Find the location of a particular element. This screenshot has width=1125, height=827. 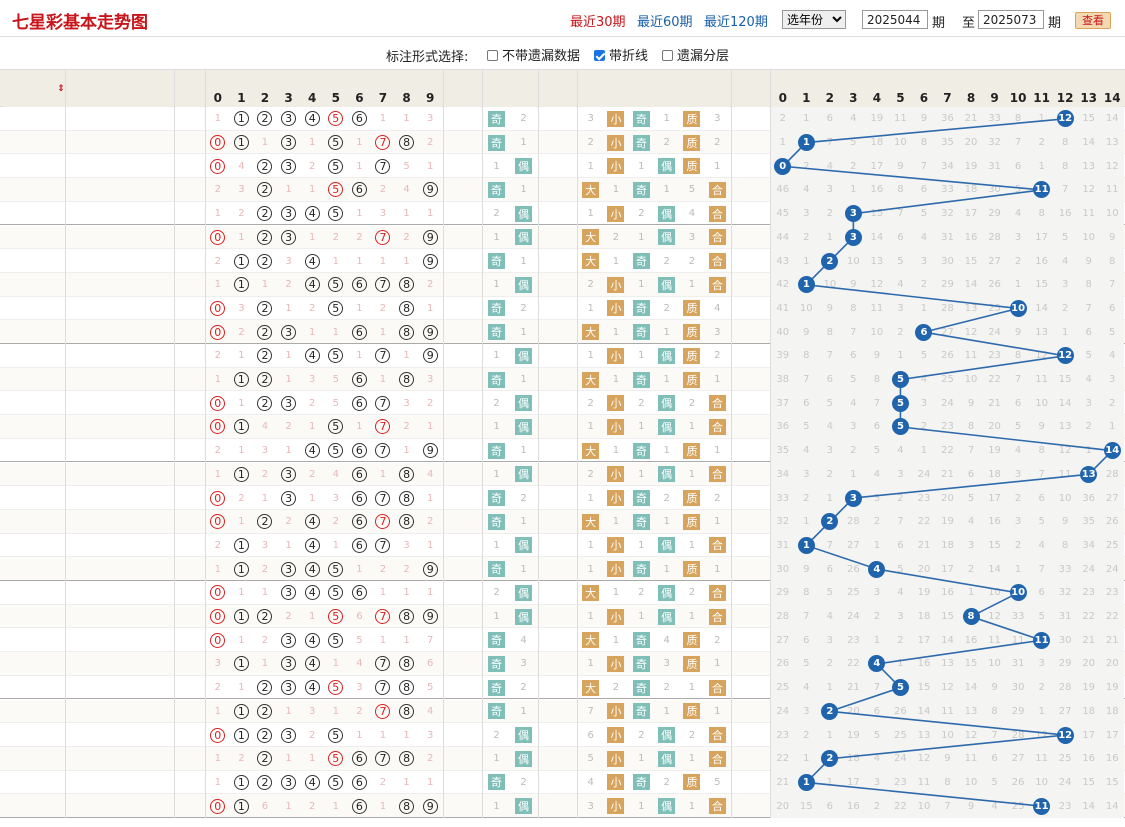

trend-cell: 26 is located at coordinates (1018, 783).